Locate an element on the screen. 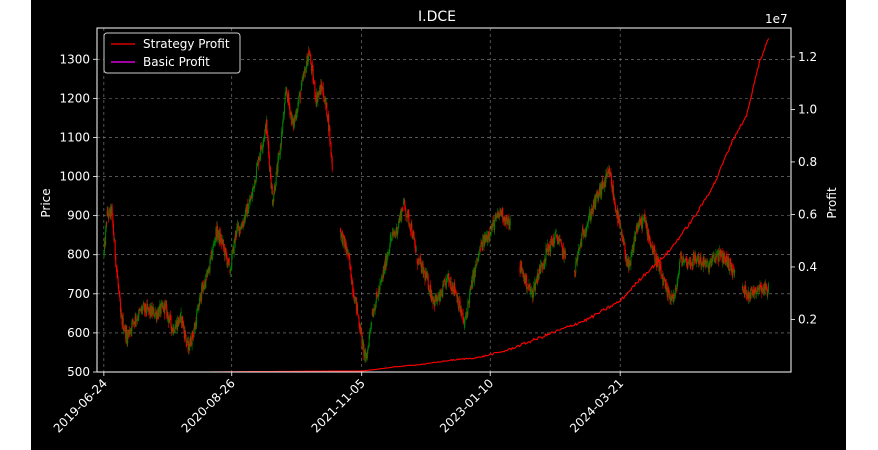 This screenshot has width=878, height=450. y-tick-label: 700 is located at coordinates (78, 294).